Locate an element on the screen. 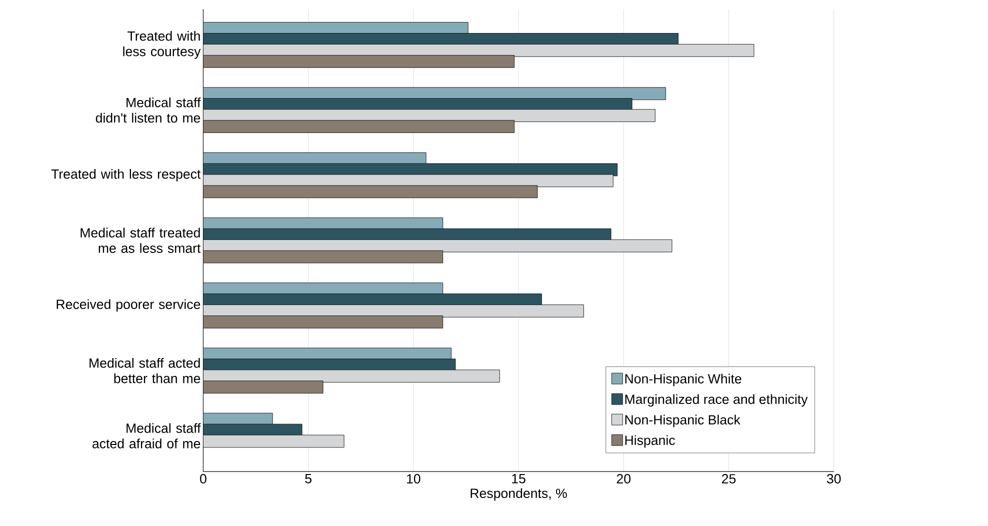  y-tick-label: Medical staff acted afraid of me is located at coordinates (146, 435).